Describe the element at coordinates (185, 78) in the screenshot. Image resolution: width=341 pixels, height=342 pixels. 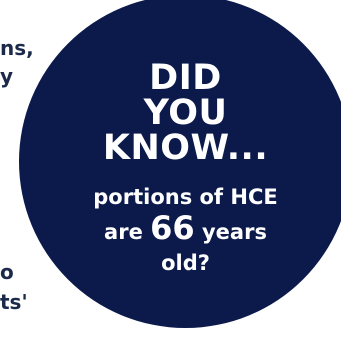
I see `headline-line: DID` at that location.